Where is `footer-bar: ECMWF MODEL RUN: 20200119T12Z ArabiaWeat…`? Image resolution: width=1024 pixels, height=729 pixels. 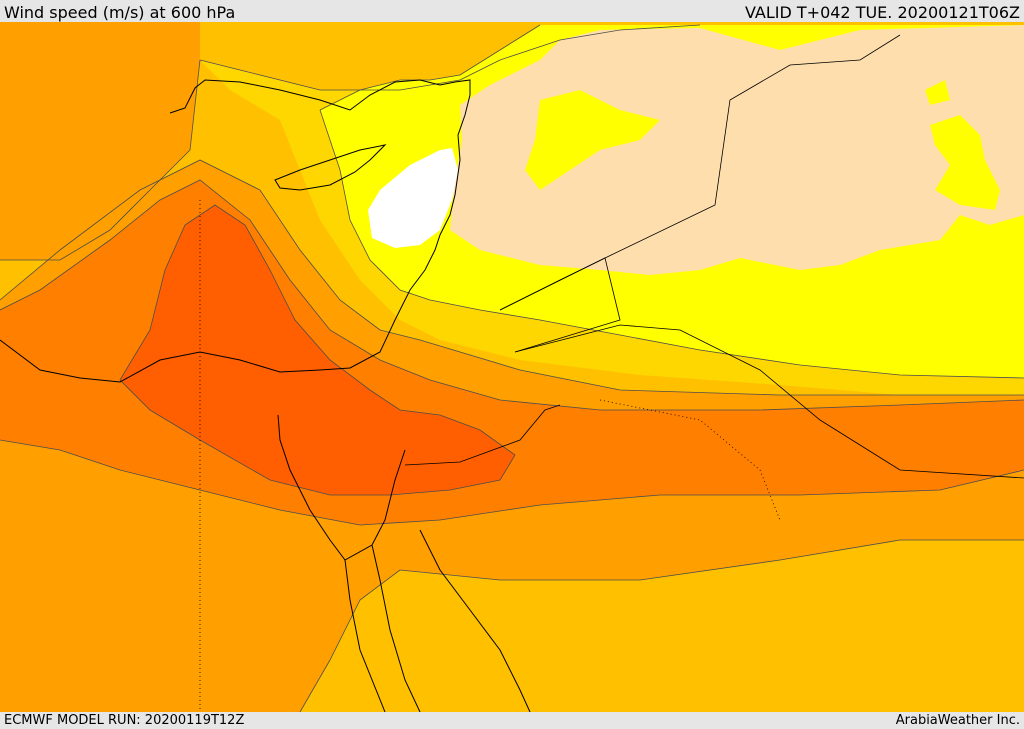
footer-bar: ECMWF MODEL RUN: 20200119T12Z ArabiaWeat… is located at coordinates (512, 720).